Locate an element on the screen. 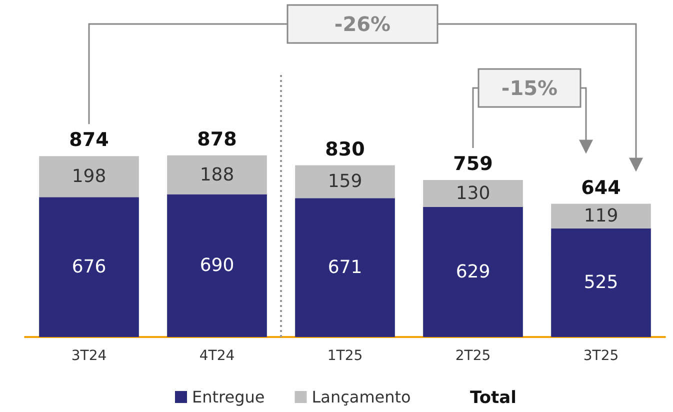 This screenshot has width=673, height=412. data-label: 159 is located at coordinates (345, 181).